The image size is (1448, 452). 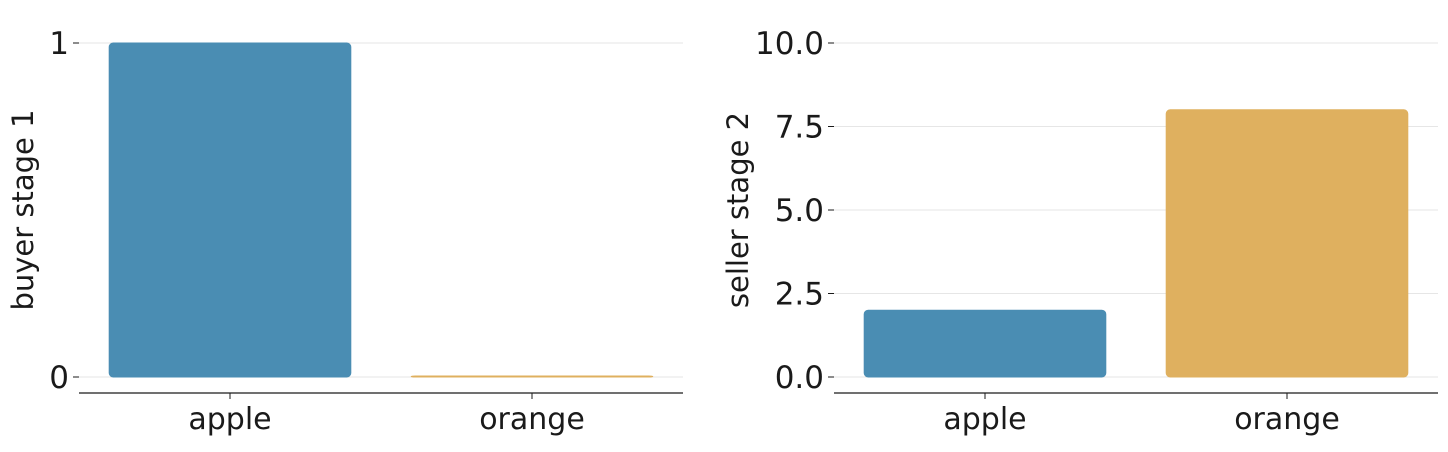 I want to click on y-axis-title: buyer stage 1, so click(x=23, y=209).